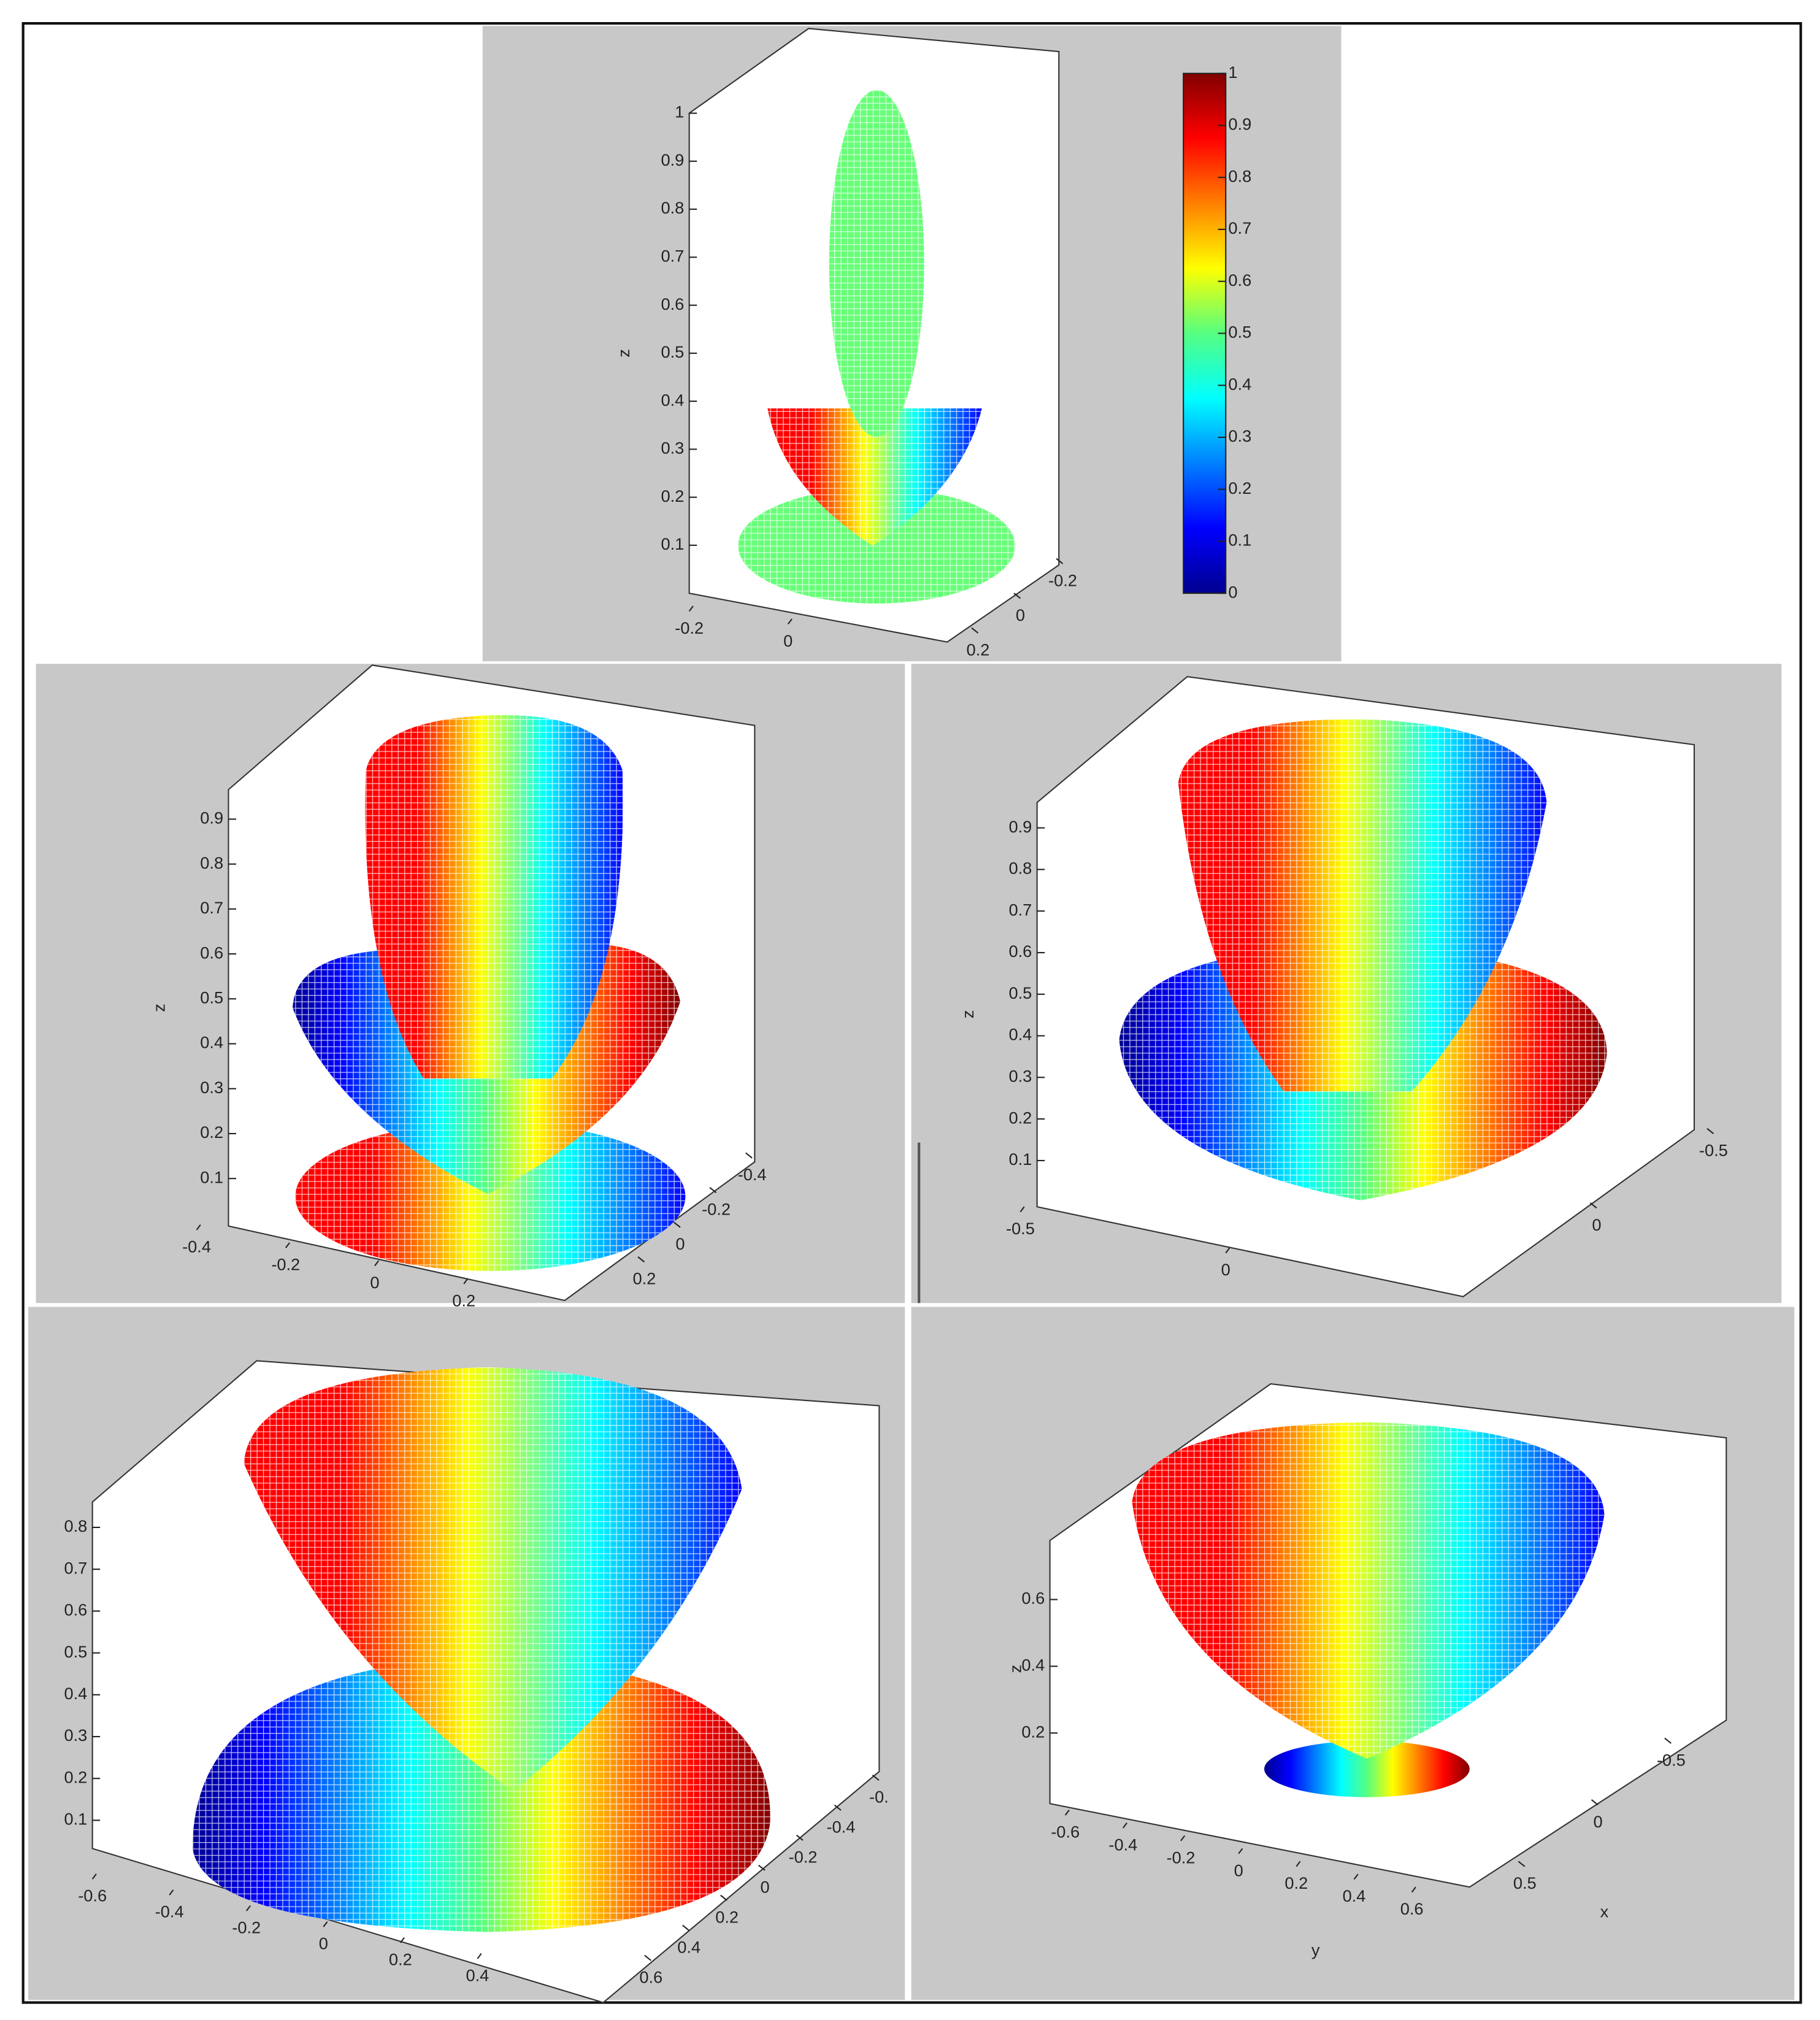  What do you see at coordinates (1316, 1949) in the screenshot?
I see `x-axis-label: y` at bounding box center [1316, 1949].